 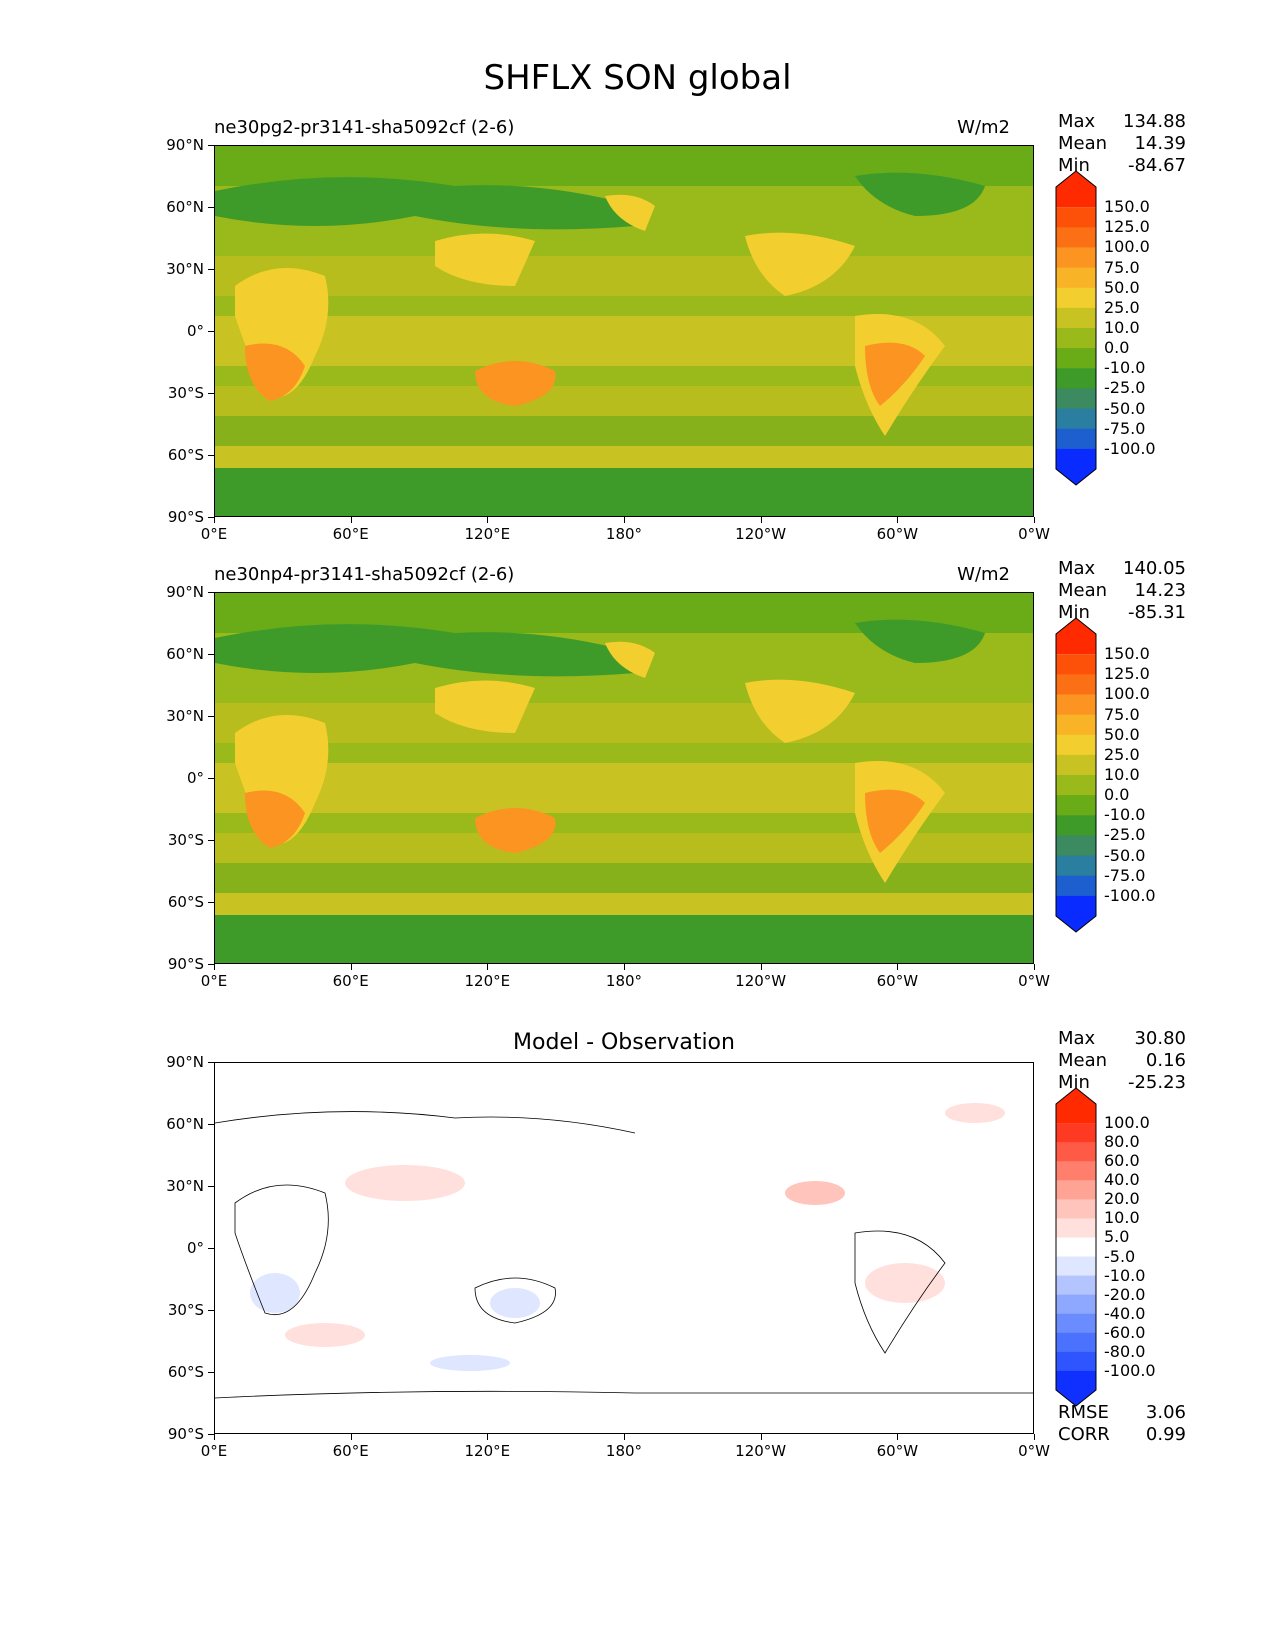 What do you see at coordinates (350, 534) in the screenshot?
I see `lon-label: 60°E` at bounding box center [350, 534].